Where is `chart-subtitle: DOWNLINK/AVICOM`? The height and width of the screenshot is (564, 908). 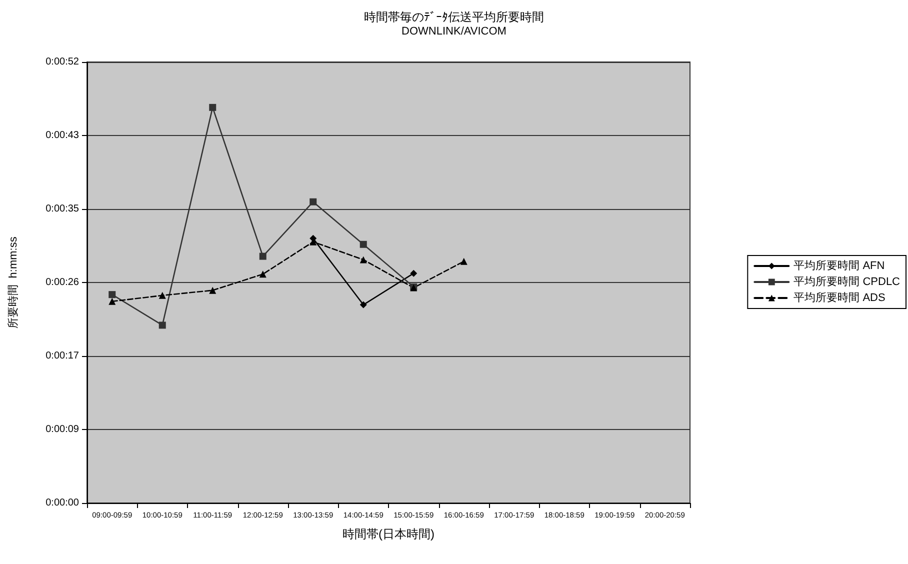
chart-subtitle: DOWNLINK/AVICOM is located at coordinates (454, 32).